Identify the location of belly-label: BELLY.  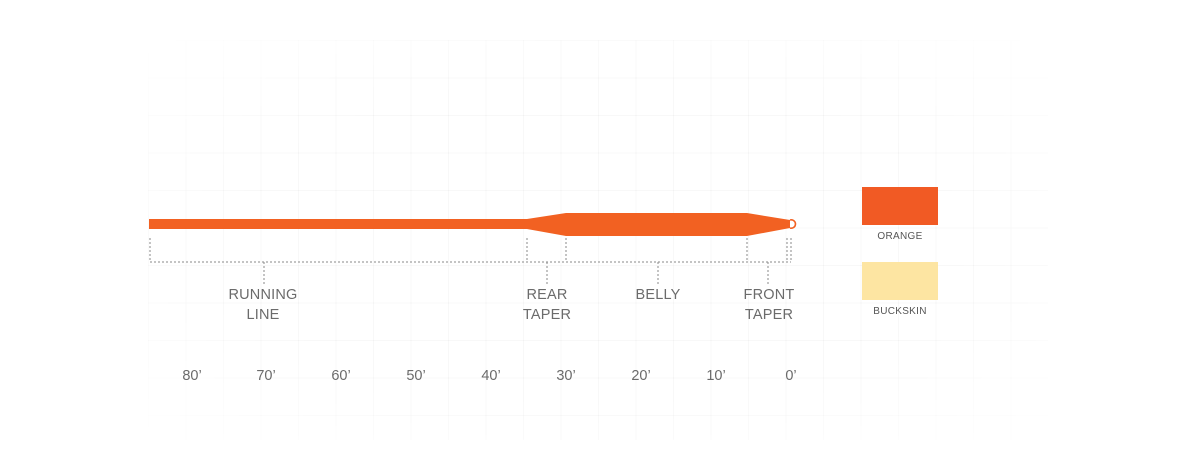
(658, 295).